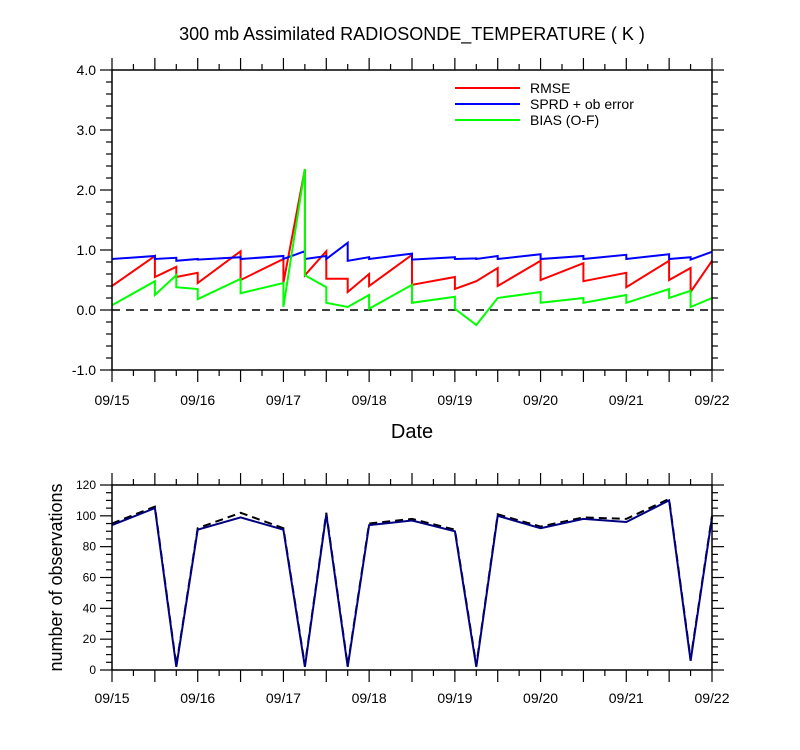  What do you see at coordinates (87, 130) in the screenshot?
I see `y-tick-label: 3.0` at bounding box center [87, 130].